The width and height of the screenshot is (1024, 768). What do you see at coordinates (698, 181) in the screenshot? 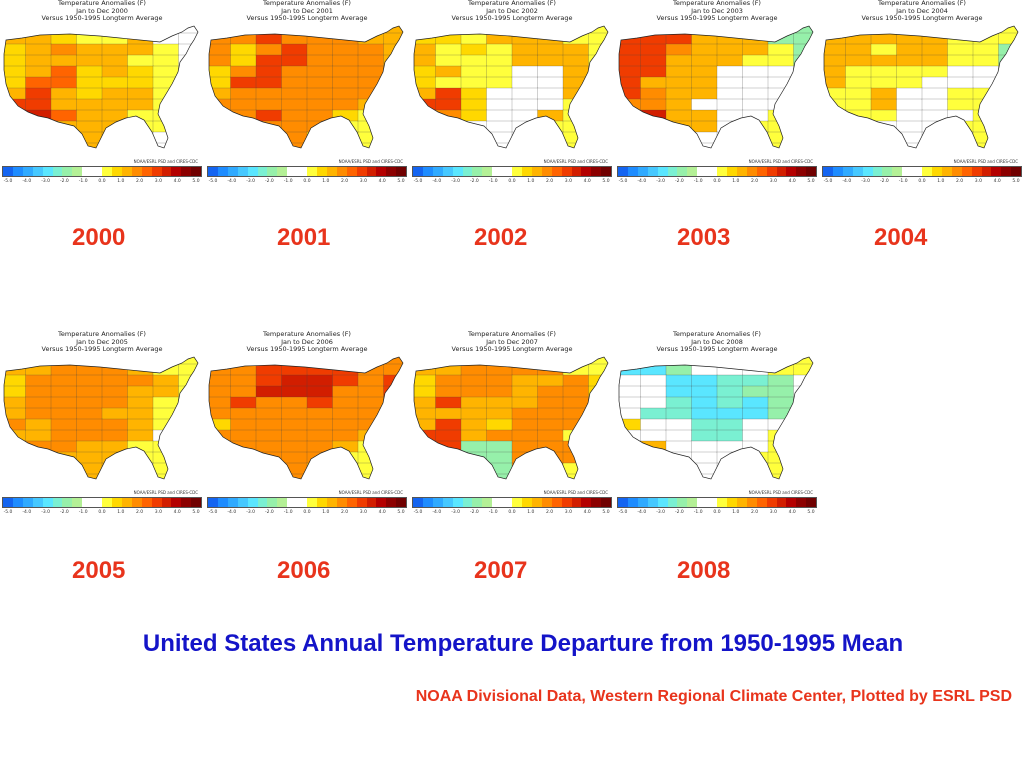
I see `colorbar-tick-label: -1.0` at bounding box center [698, 181].